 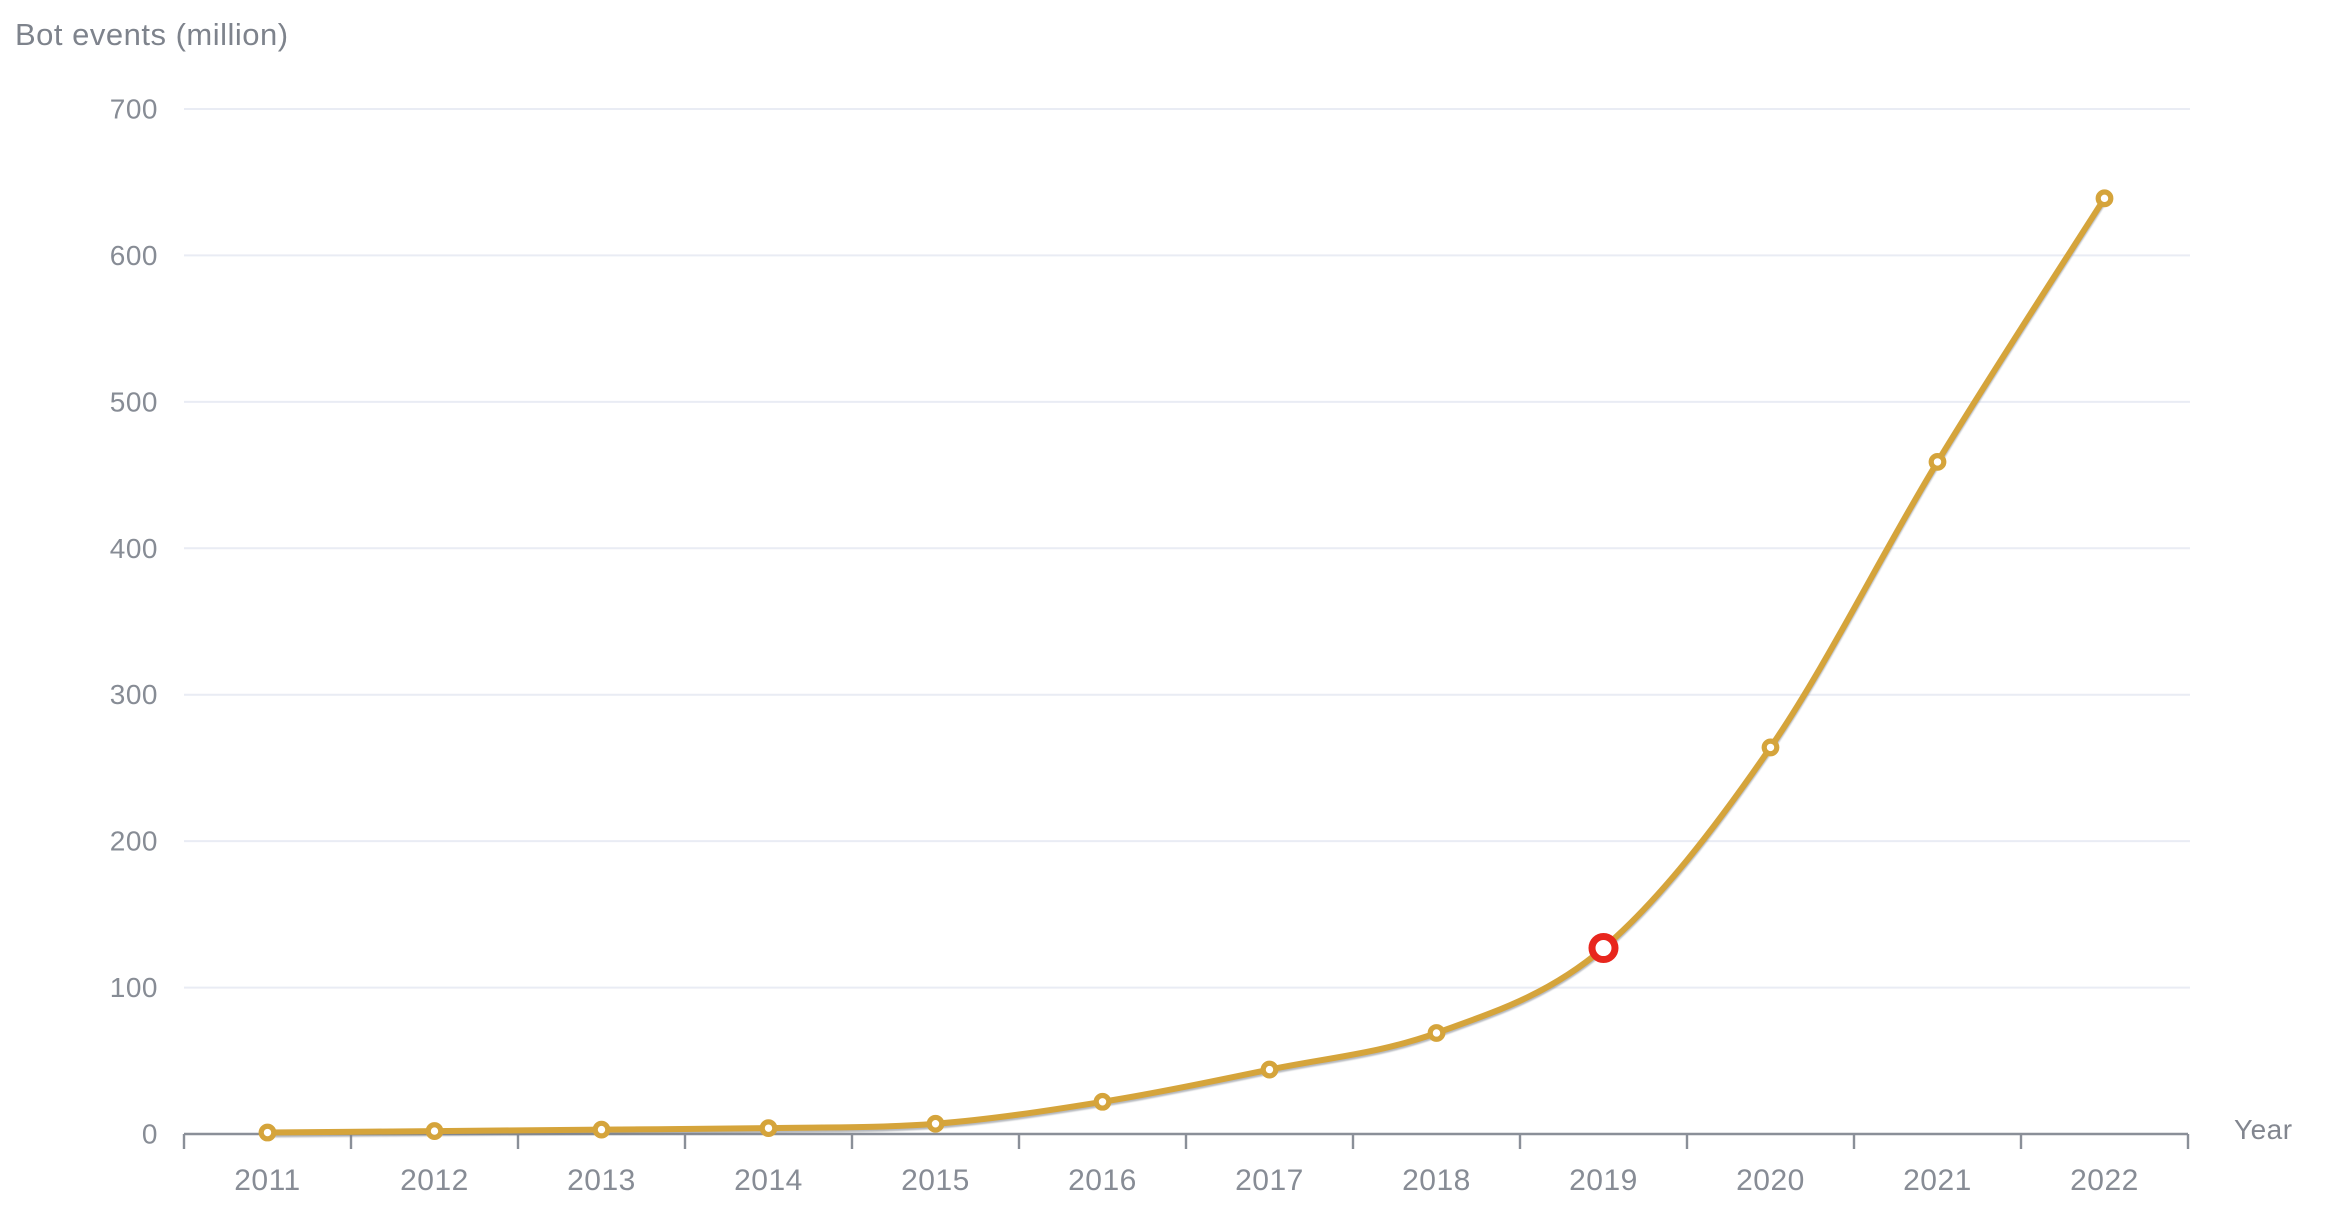 What do you see at coordinates (2104, 1180) in the screenshot?
I see `x-tick-label: 2022` at bounding box center [2104, 1180].